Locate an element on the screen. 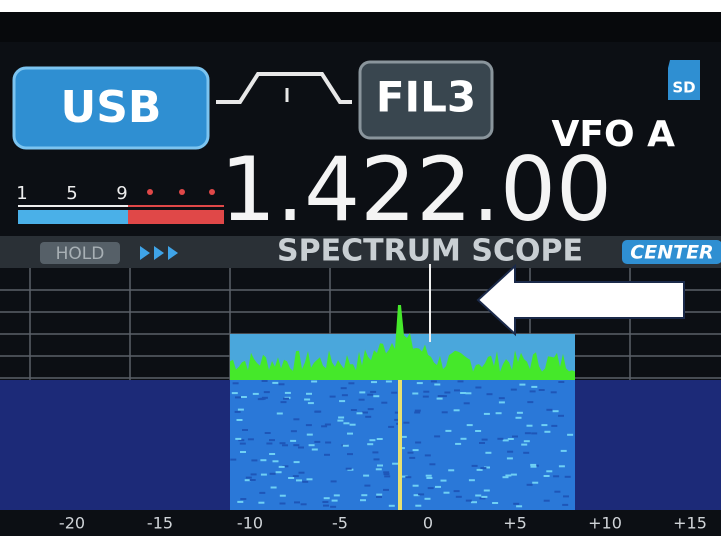 This screenshot has width=721, height=536. filter-button is located at coordinates (426, 100).